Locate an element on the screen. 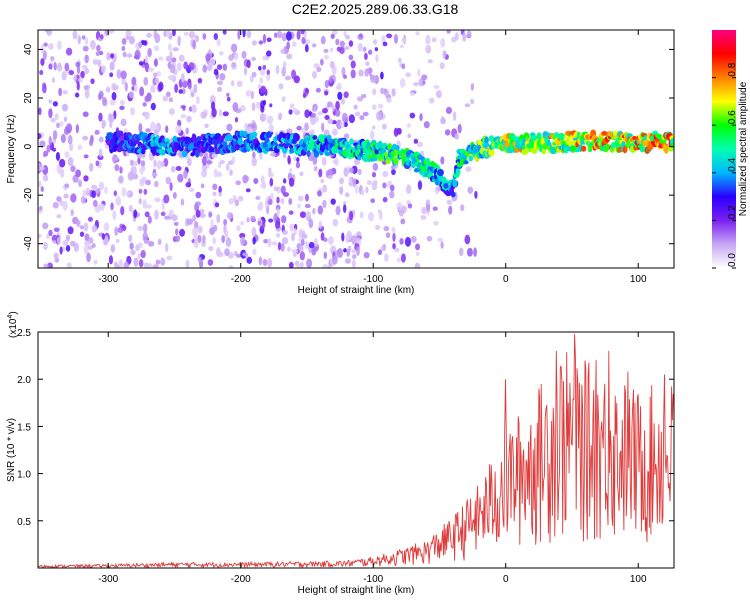 The image size is (750, 600). colorbar-tick-label: 0.4 is located at coordinates (732, 164).